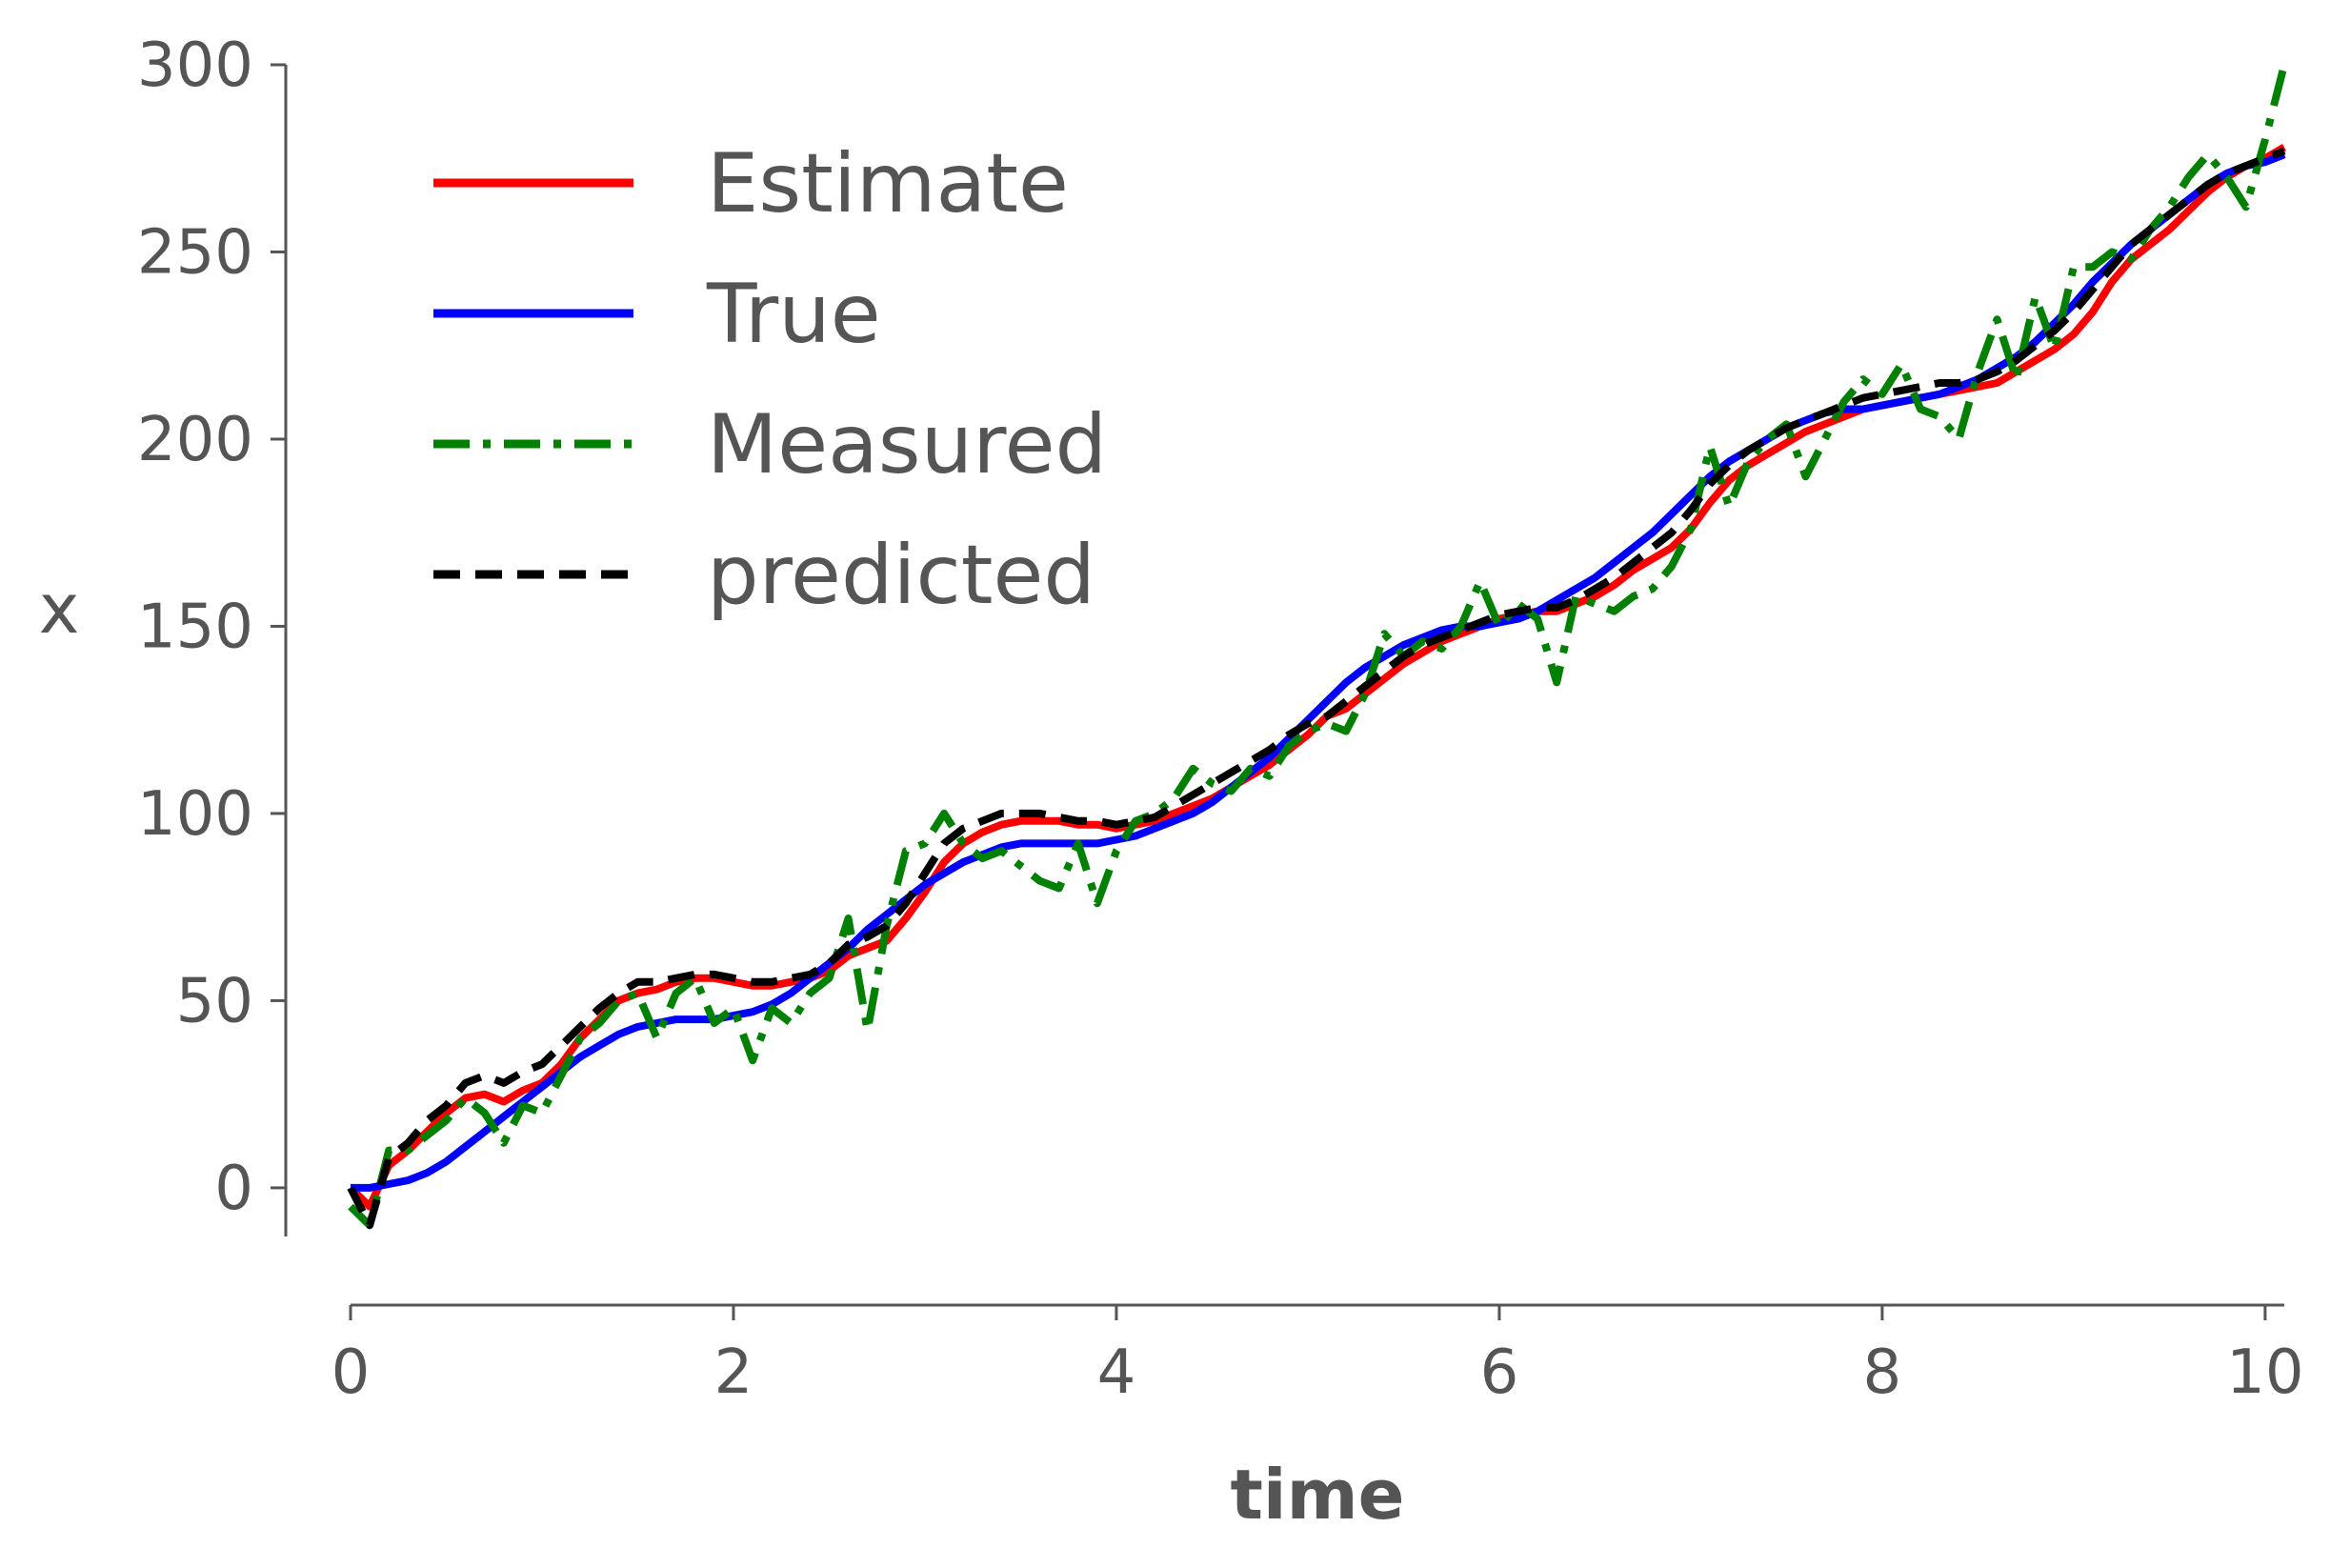  Describe the element at coordinates (59, 609) in the screenshot. I see `y-axis-title: x` at that location.